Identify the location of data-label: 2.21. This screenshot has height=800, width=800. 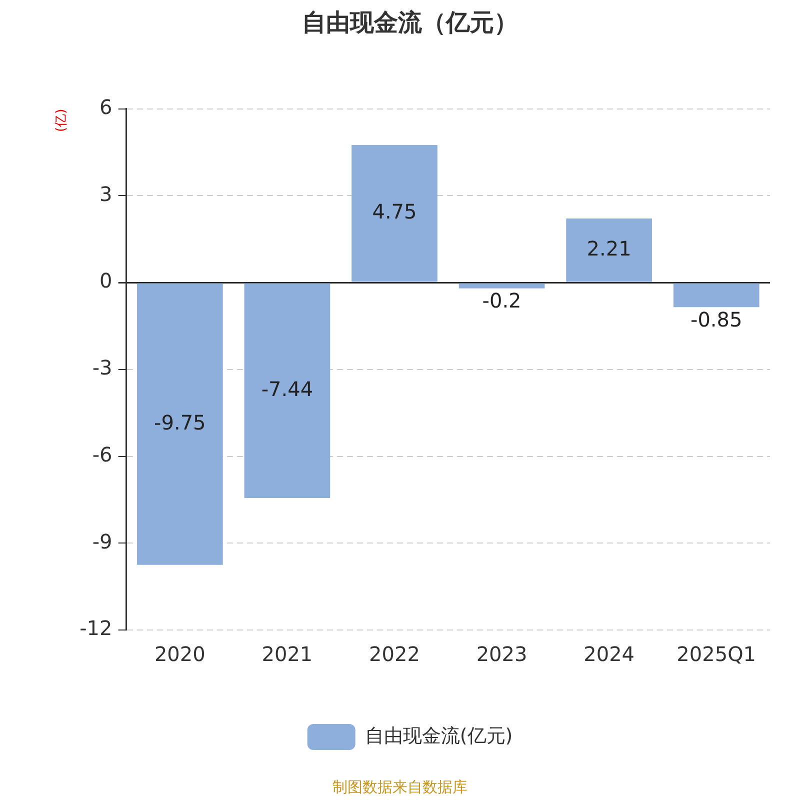
(609, 248).